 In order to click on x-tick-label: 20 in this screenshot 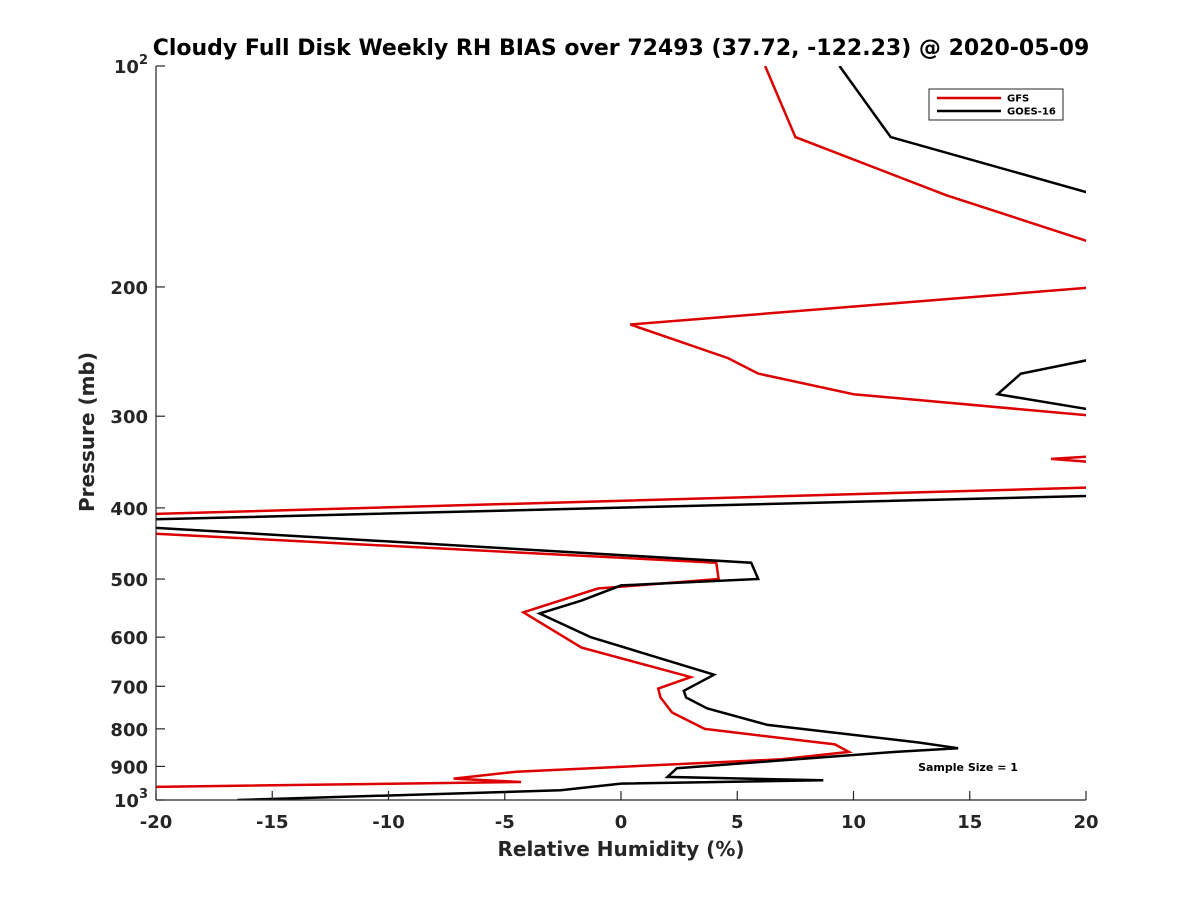, I will do `click(1085, 822)`.